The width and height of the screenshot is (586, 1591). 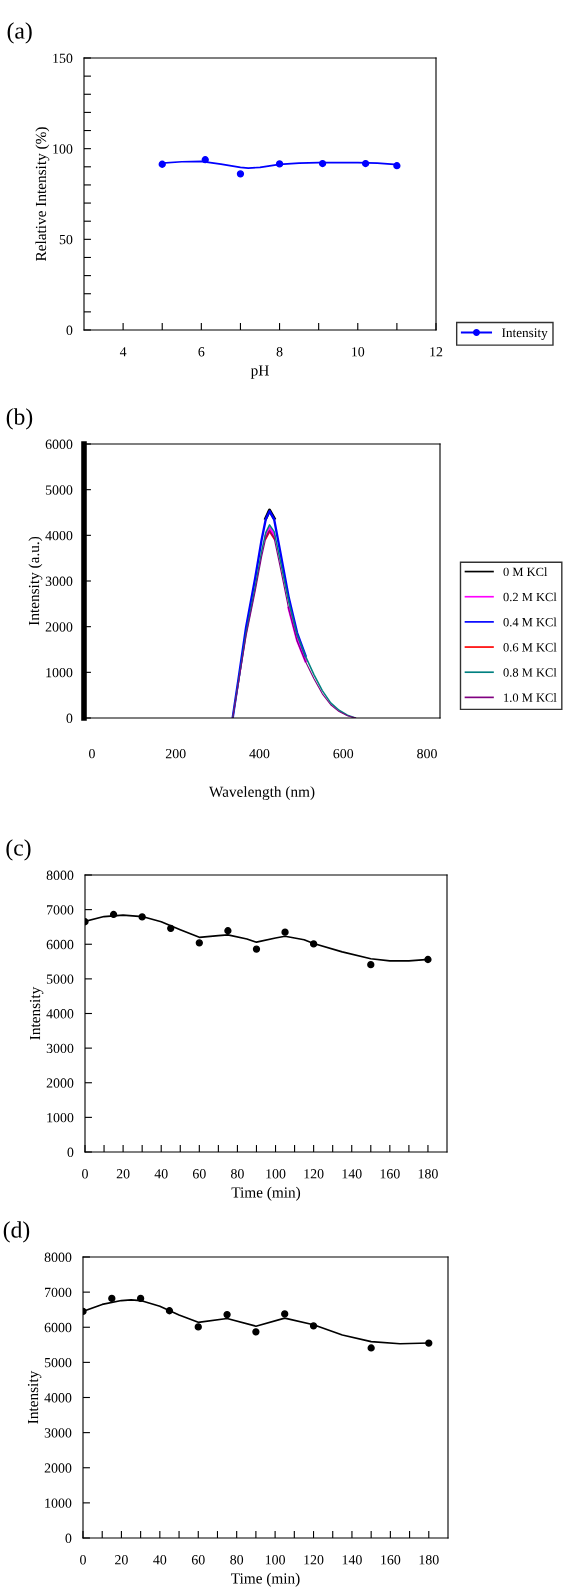 I want to click on legend-label: Intensity, so click(x=525, y=334).